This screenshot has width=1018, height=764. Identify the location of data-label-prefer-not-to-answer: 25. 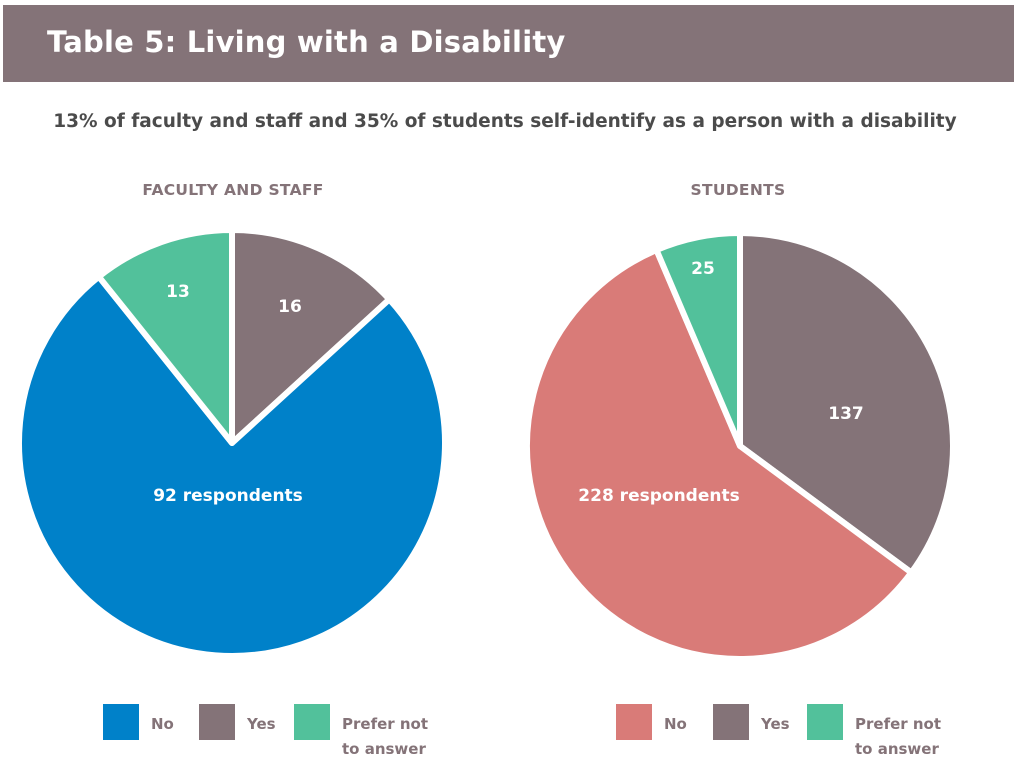
(703, 269).